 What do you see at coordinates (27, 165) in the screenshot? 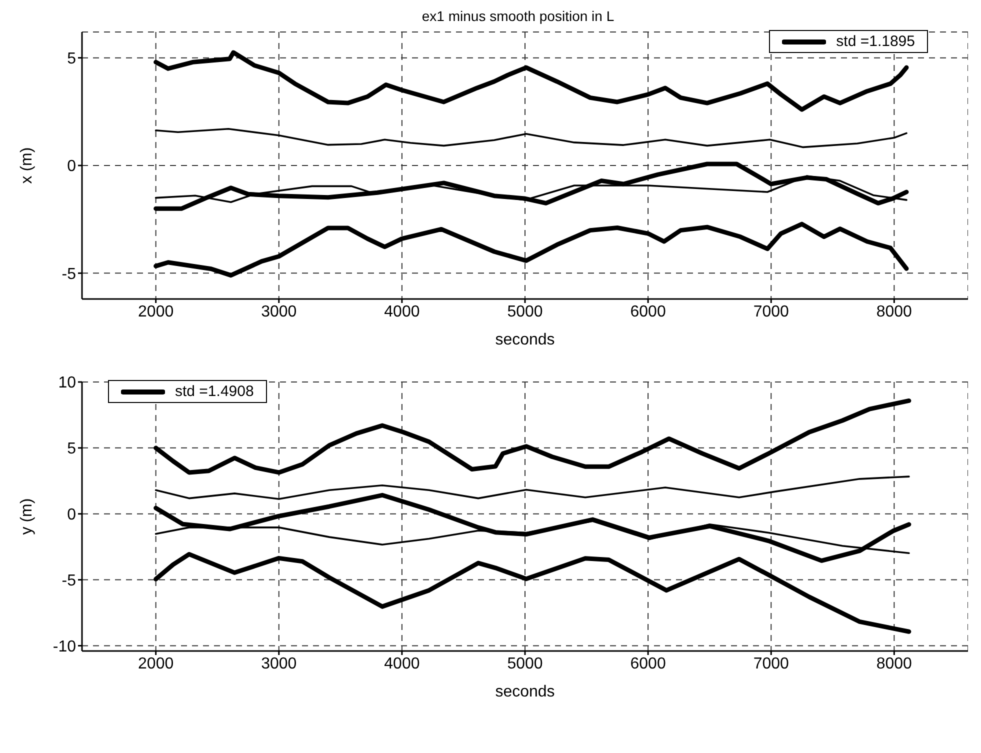
I see `y-axis-title: x (m)` at bounding box center [27, 165].